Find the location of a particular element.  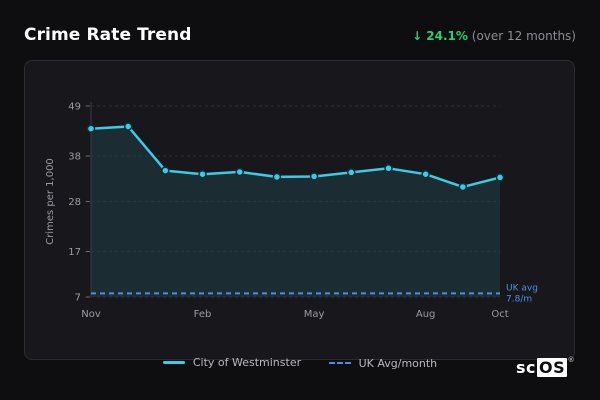

legend-label-uk-avg: UK Avg/month is located at coordinates (398, 363).